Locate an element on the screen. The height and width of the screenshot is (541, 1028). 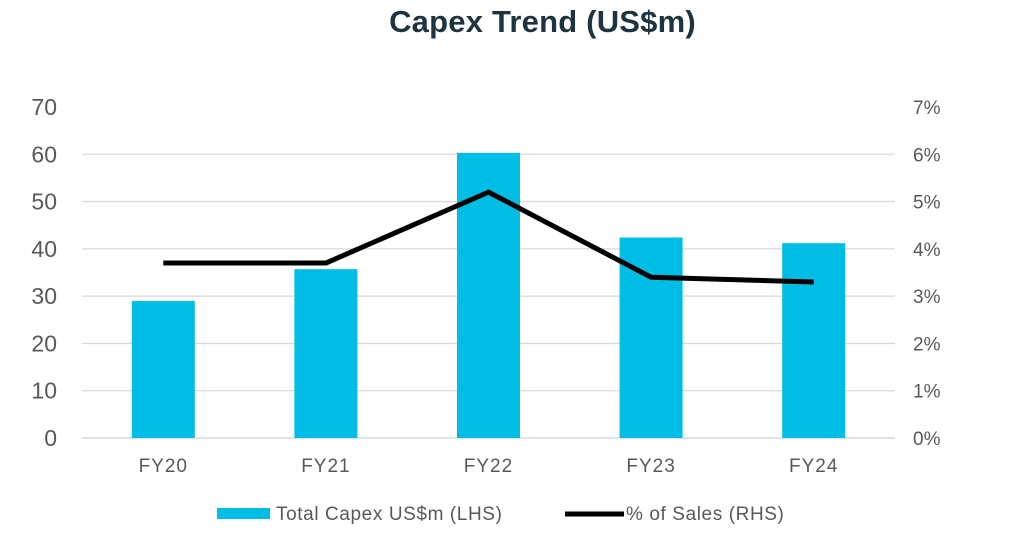
legend-swatch-capex is located at coordinates (243, 513).